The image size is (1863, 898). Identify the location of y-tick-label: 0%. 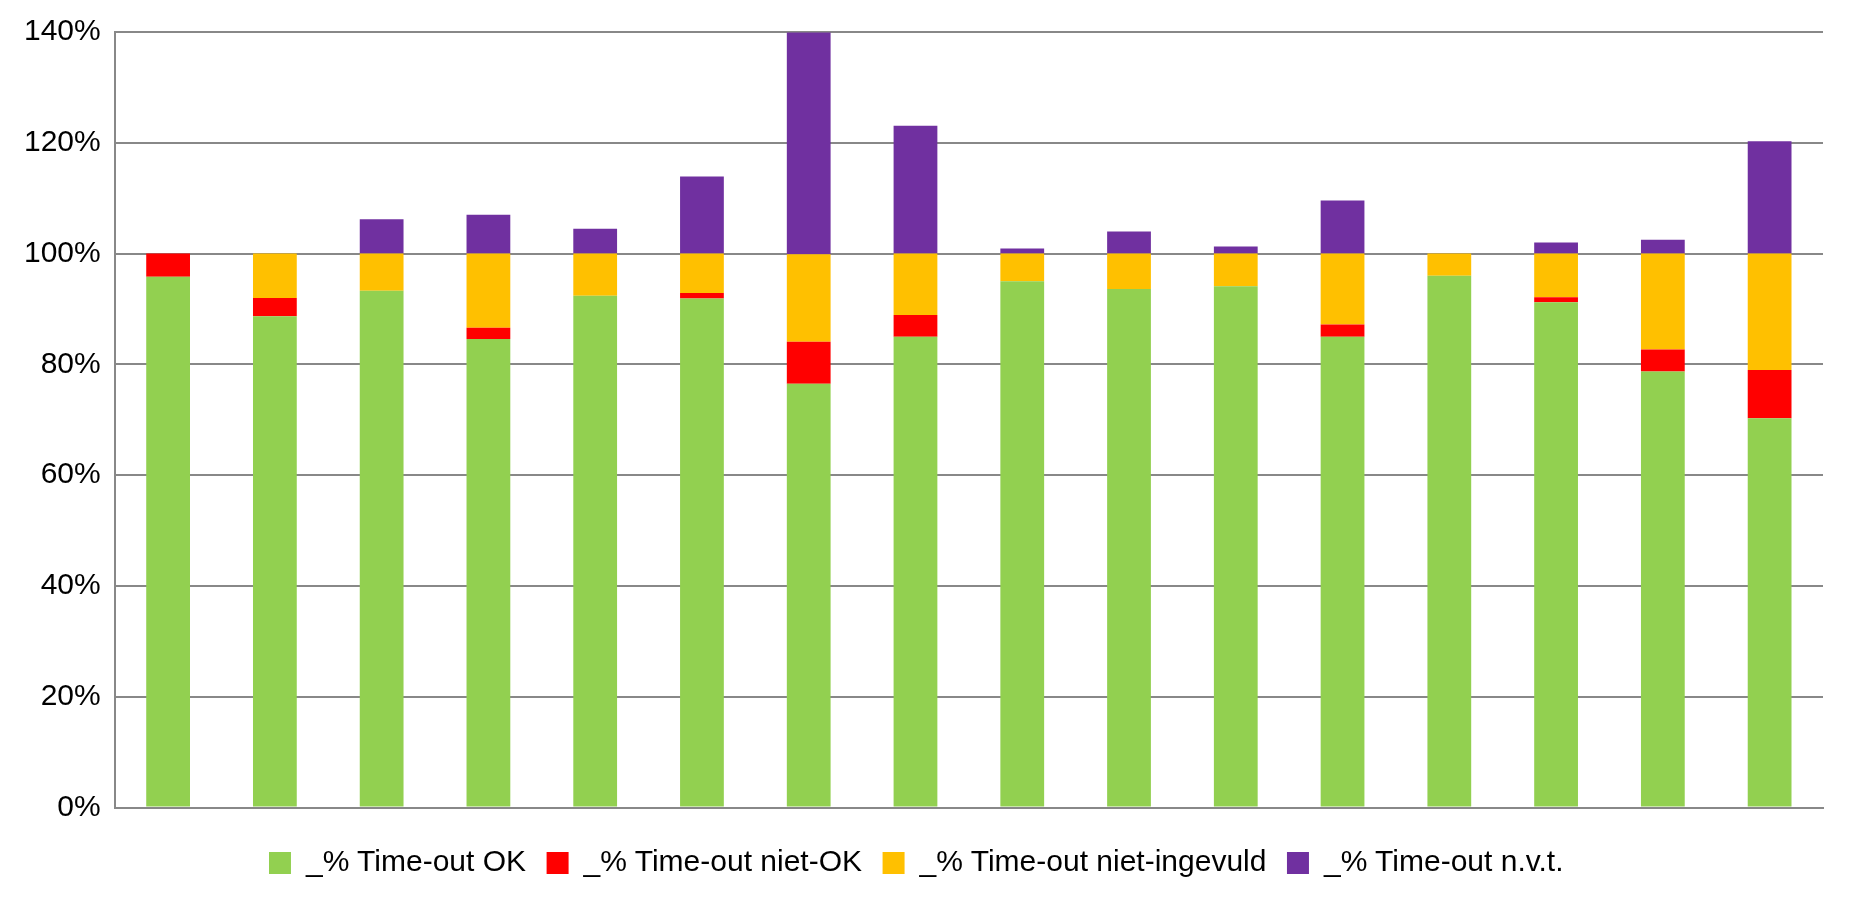
(79, 805).